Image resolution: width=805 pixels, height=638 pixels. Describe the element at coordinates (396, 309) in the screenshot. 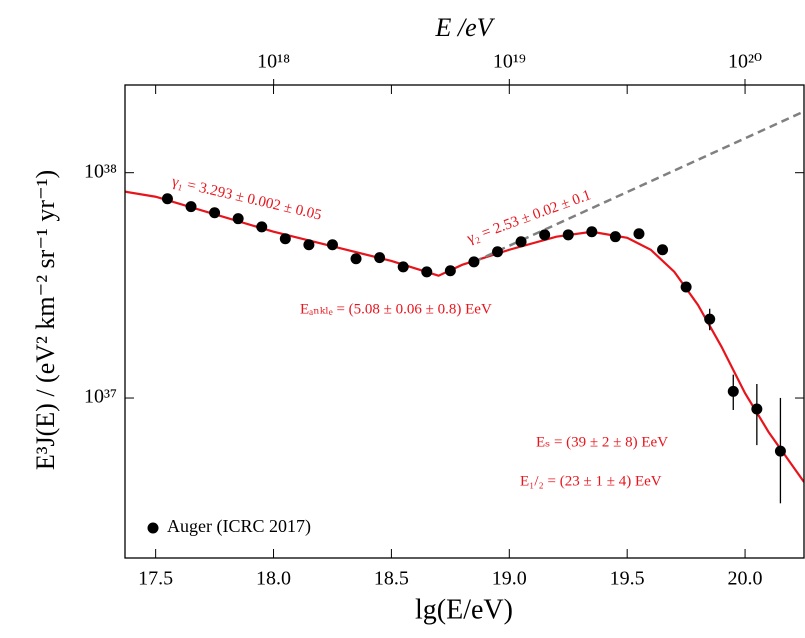

I see `annotation: Eₐₙₖₗₑ = (5.08 ± 0.06 ± 0.8) EeV` at that location.